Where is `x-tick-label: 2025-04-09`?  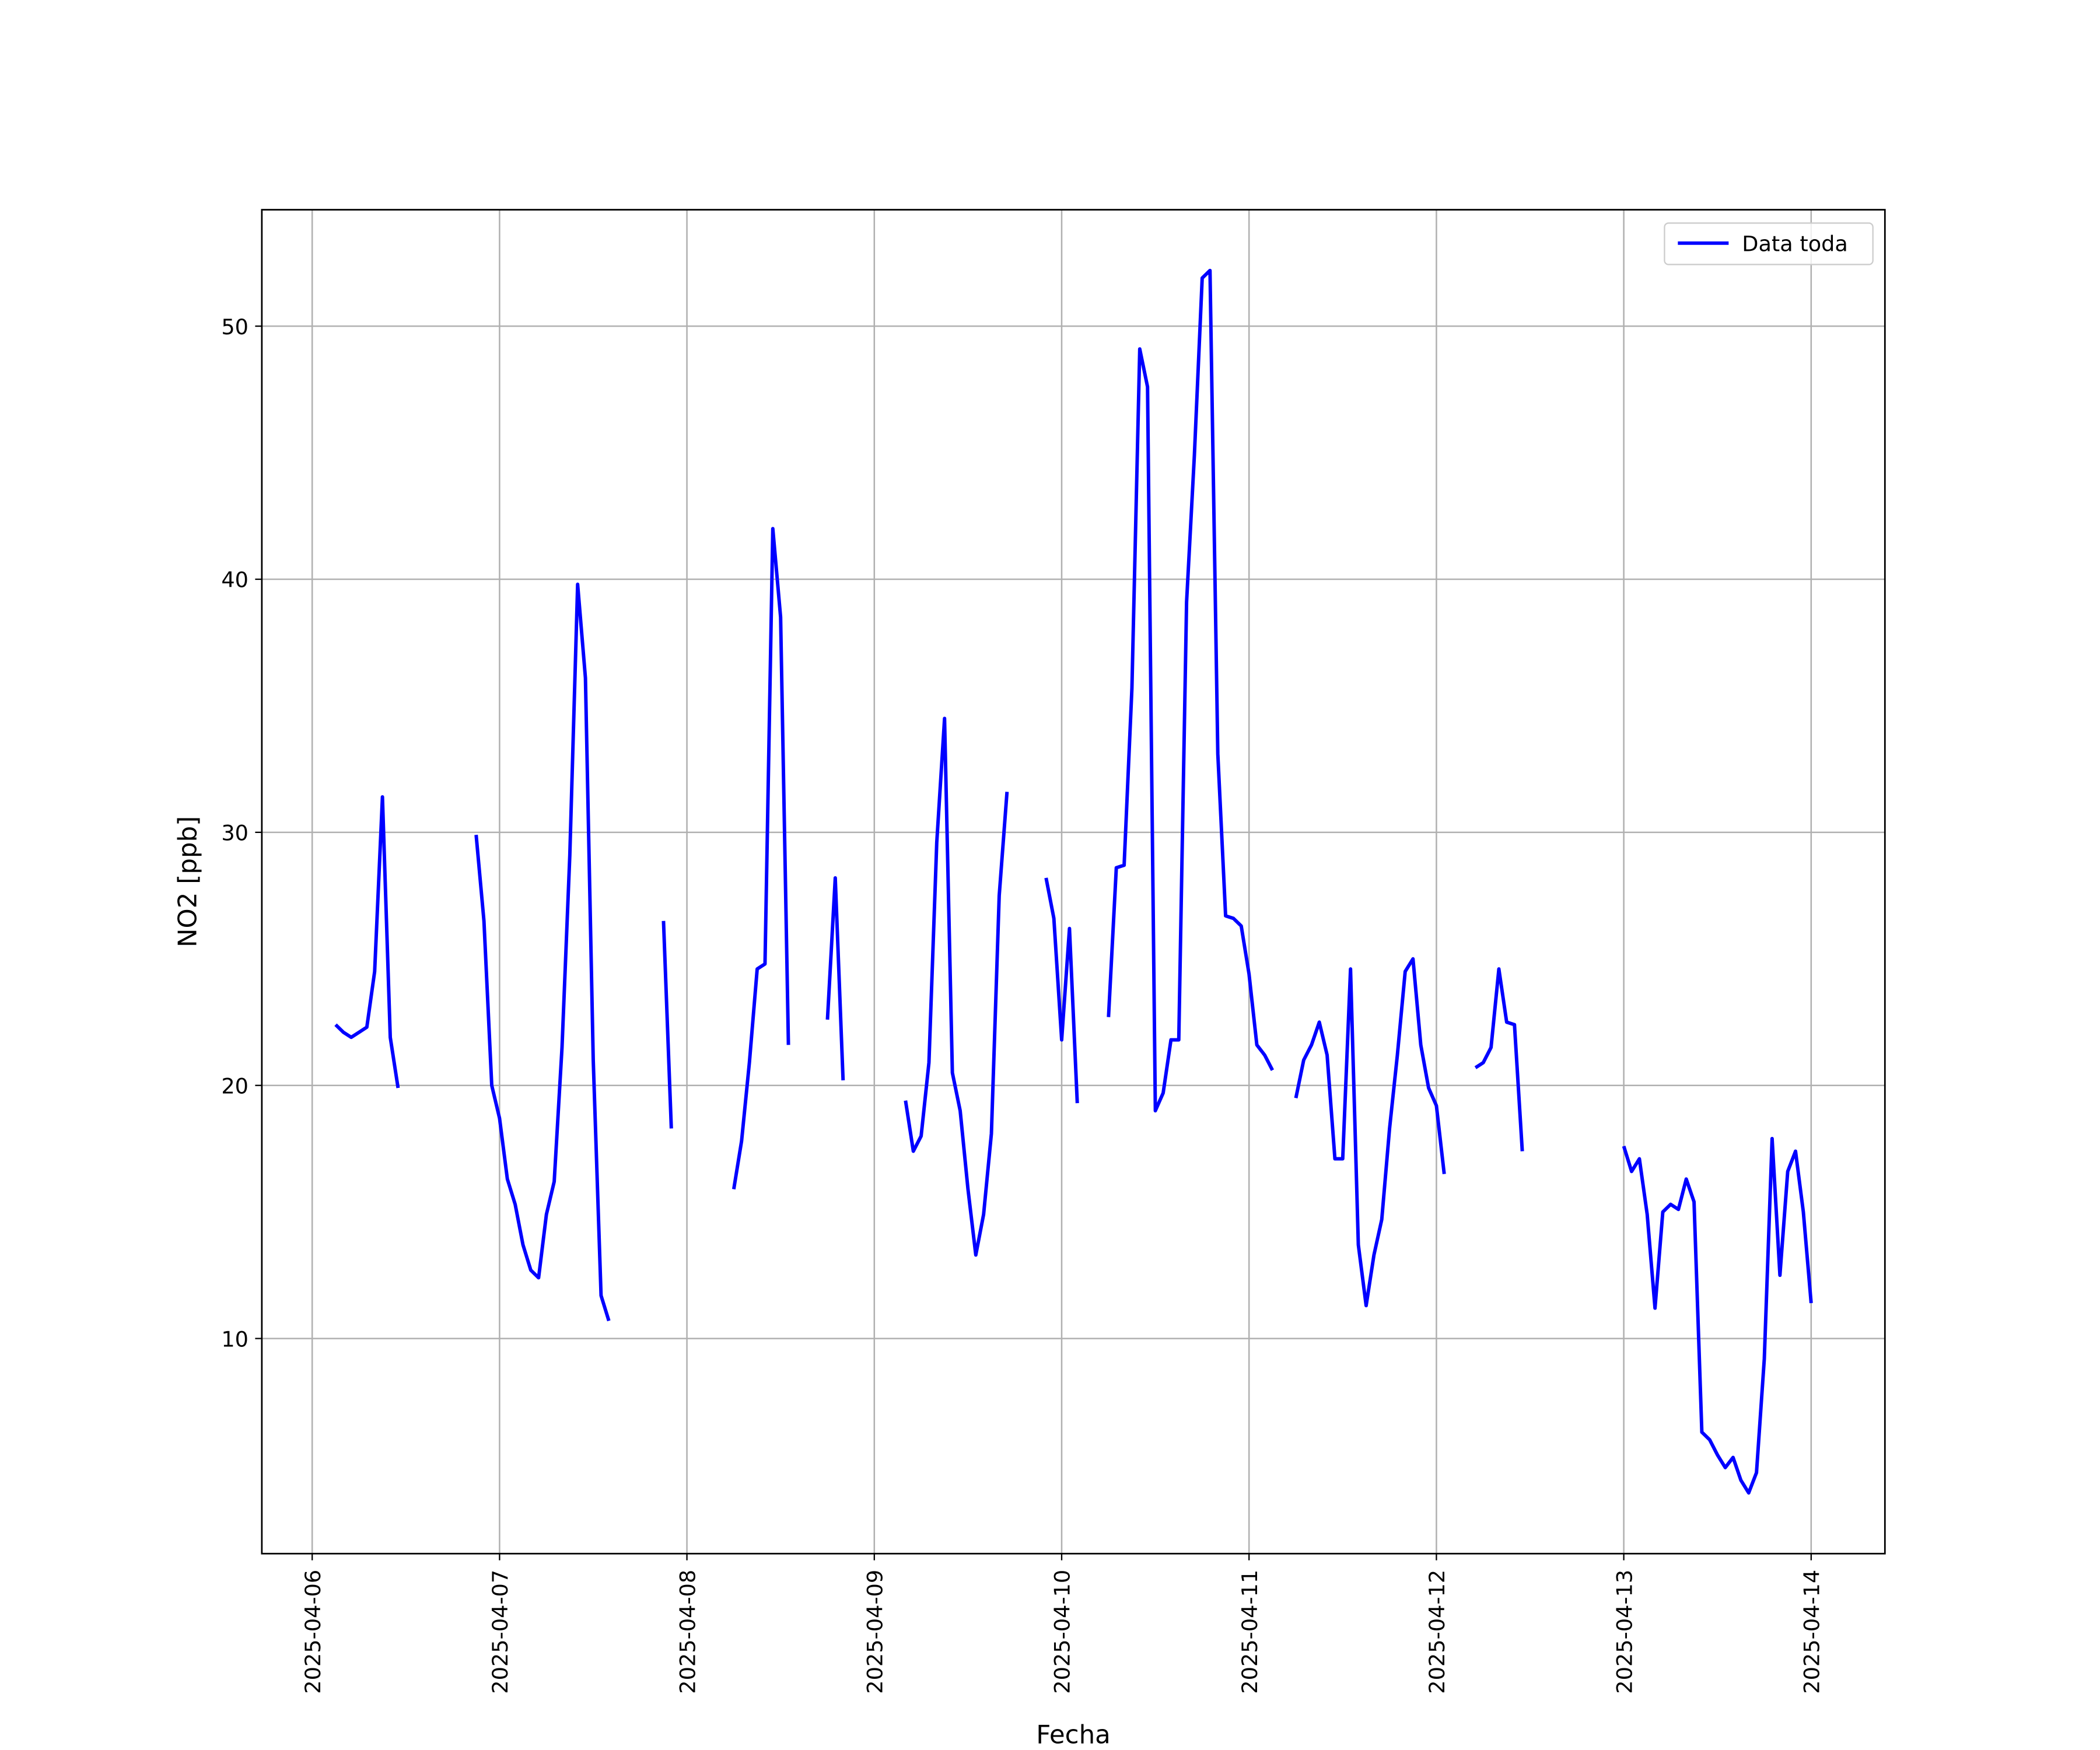 x-tick-label: 2025-04-09 is located at coordinates (875, 1632).